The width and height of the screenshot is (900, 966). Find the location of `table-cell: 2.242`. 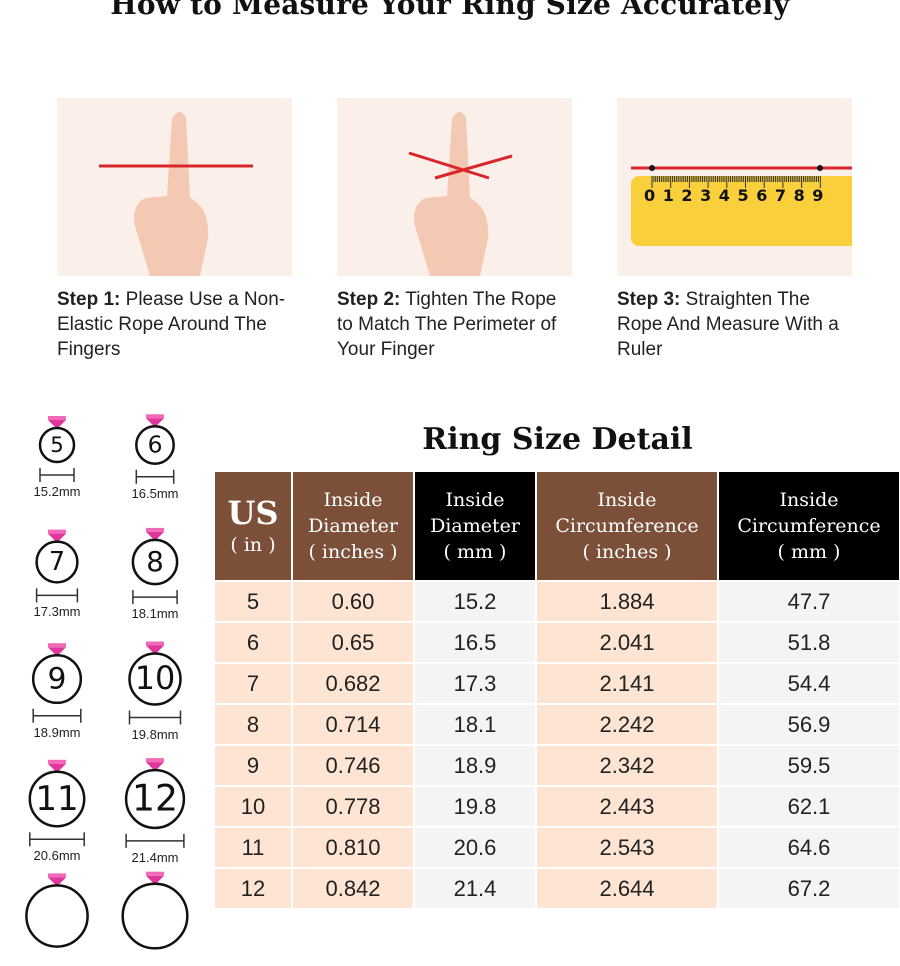

table-cell: 2.242 is located at coordinates (627, 724).